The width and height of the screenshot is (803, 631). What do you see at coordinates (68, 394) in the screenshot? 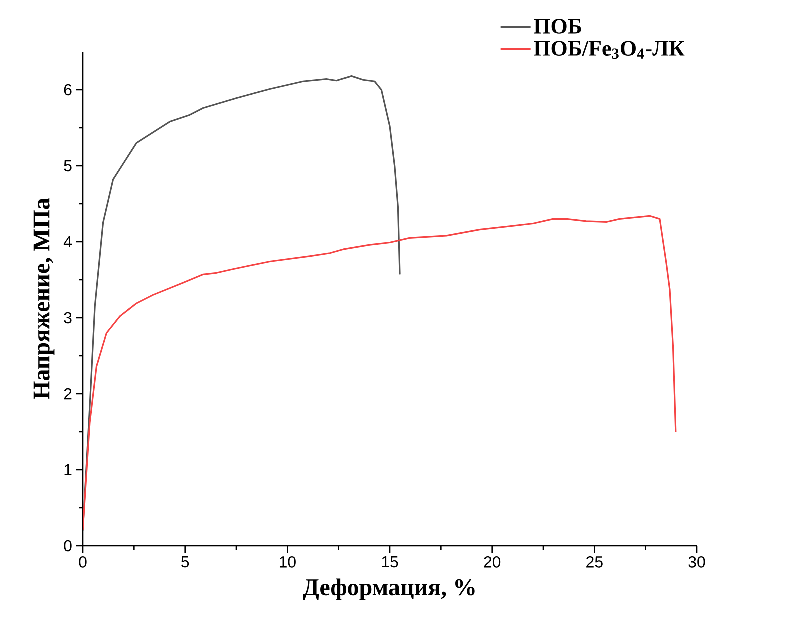
I see `y-tick-label: 2` at bounding box center [68, 394].